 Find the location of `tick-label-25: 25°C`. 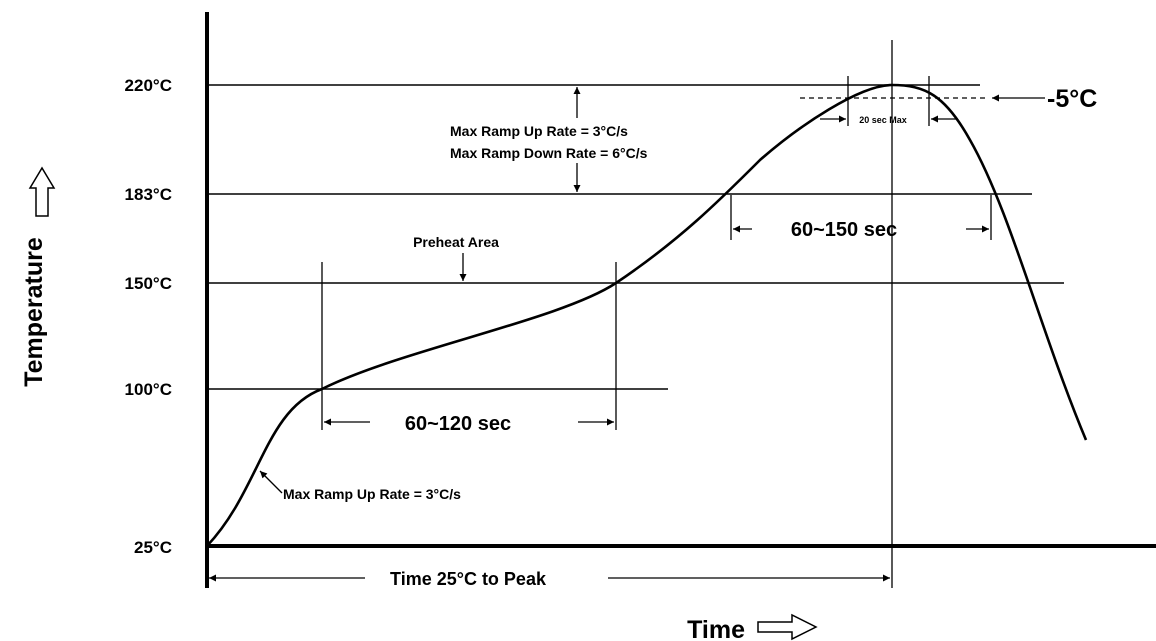

tick-label-25: 25°C is located at coordinates (153, 547).